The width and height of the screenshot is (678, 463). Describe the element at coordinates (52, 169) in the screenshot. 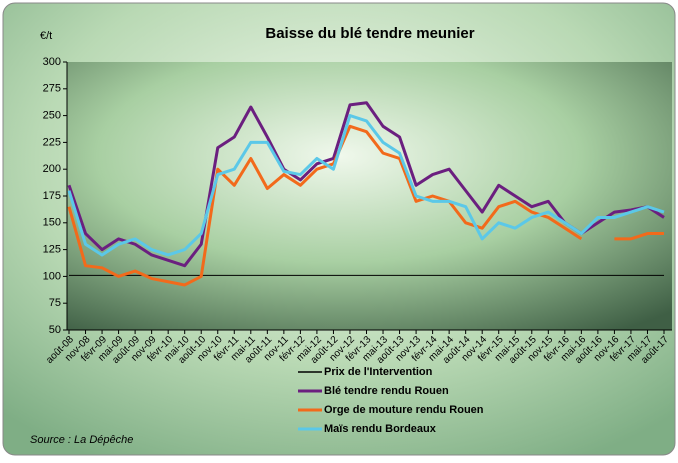

I see `y-tick-label: 200` at that location.